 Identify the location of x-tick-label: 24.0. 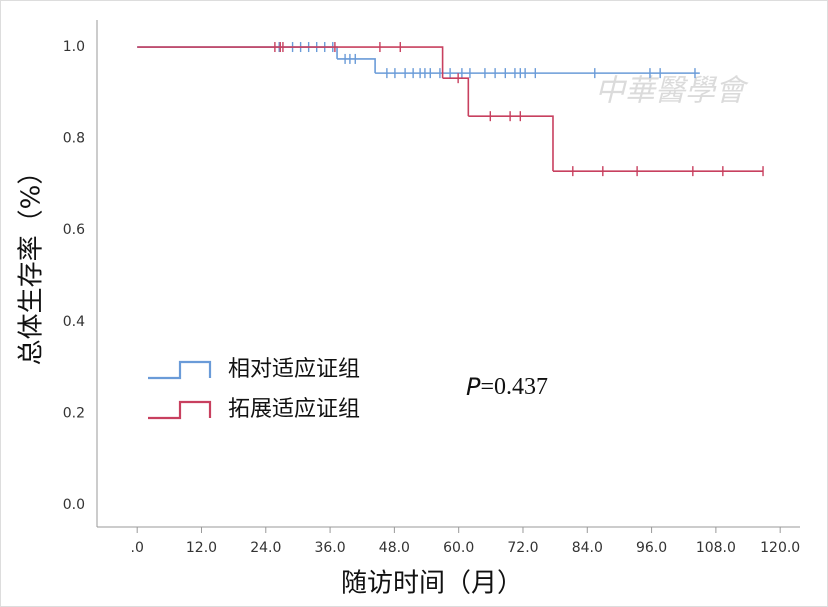
(265, 548).